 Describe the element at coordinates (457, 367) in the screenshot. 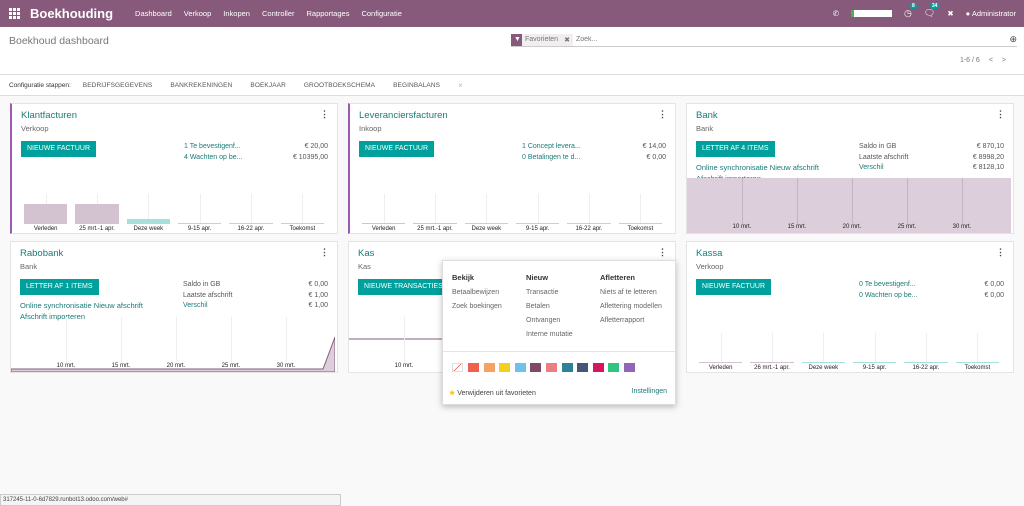

I see `color-swatch-none` at that location.